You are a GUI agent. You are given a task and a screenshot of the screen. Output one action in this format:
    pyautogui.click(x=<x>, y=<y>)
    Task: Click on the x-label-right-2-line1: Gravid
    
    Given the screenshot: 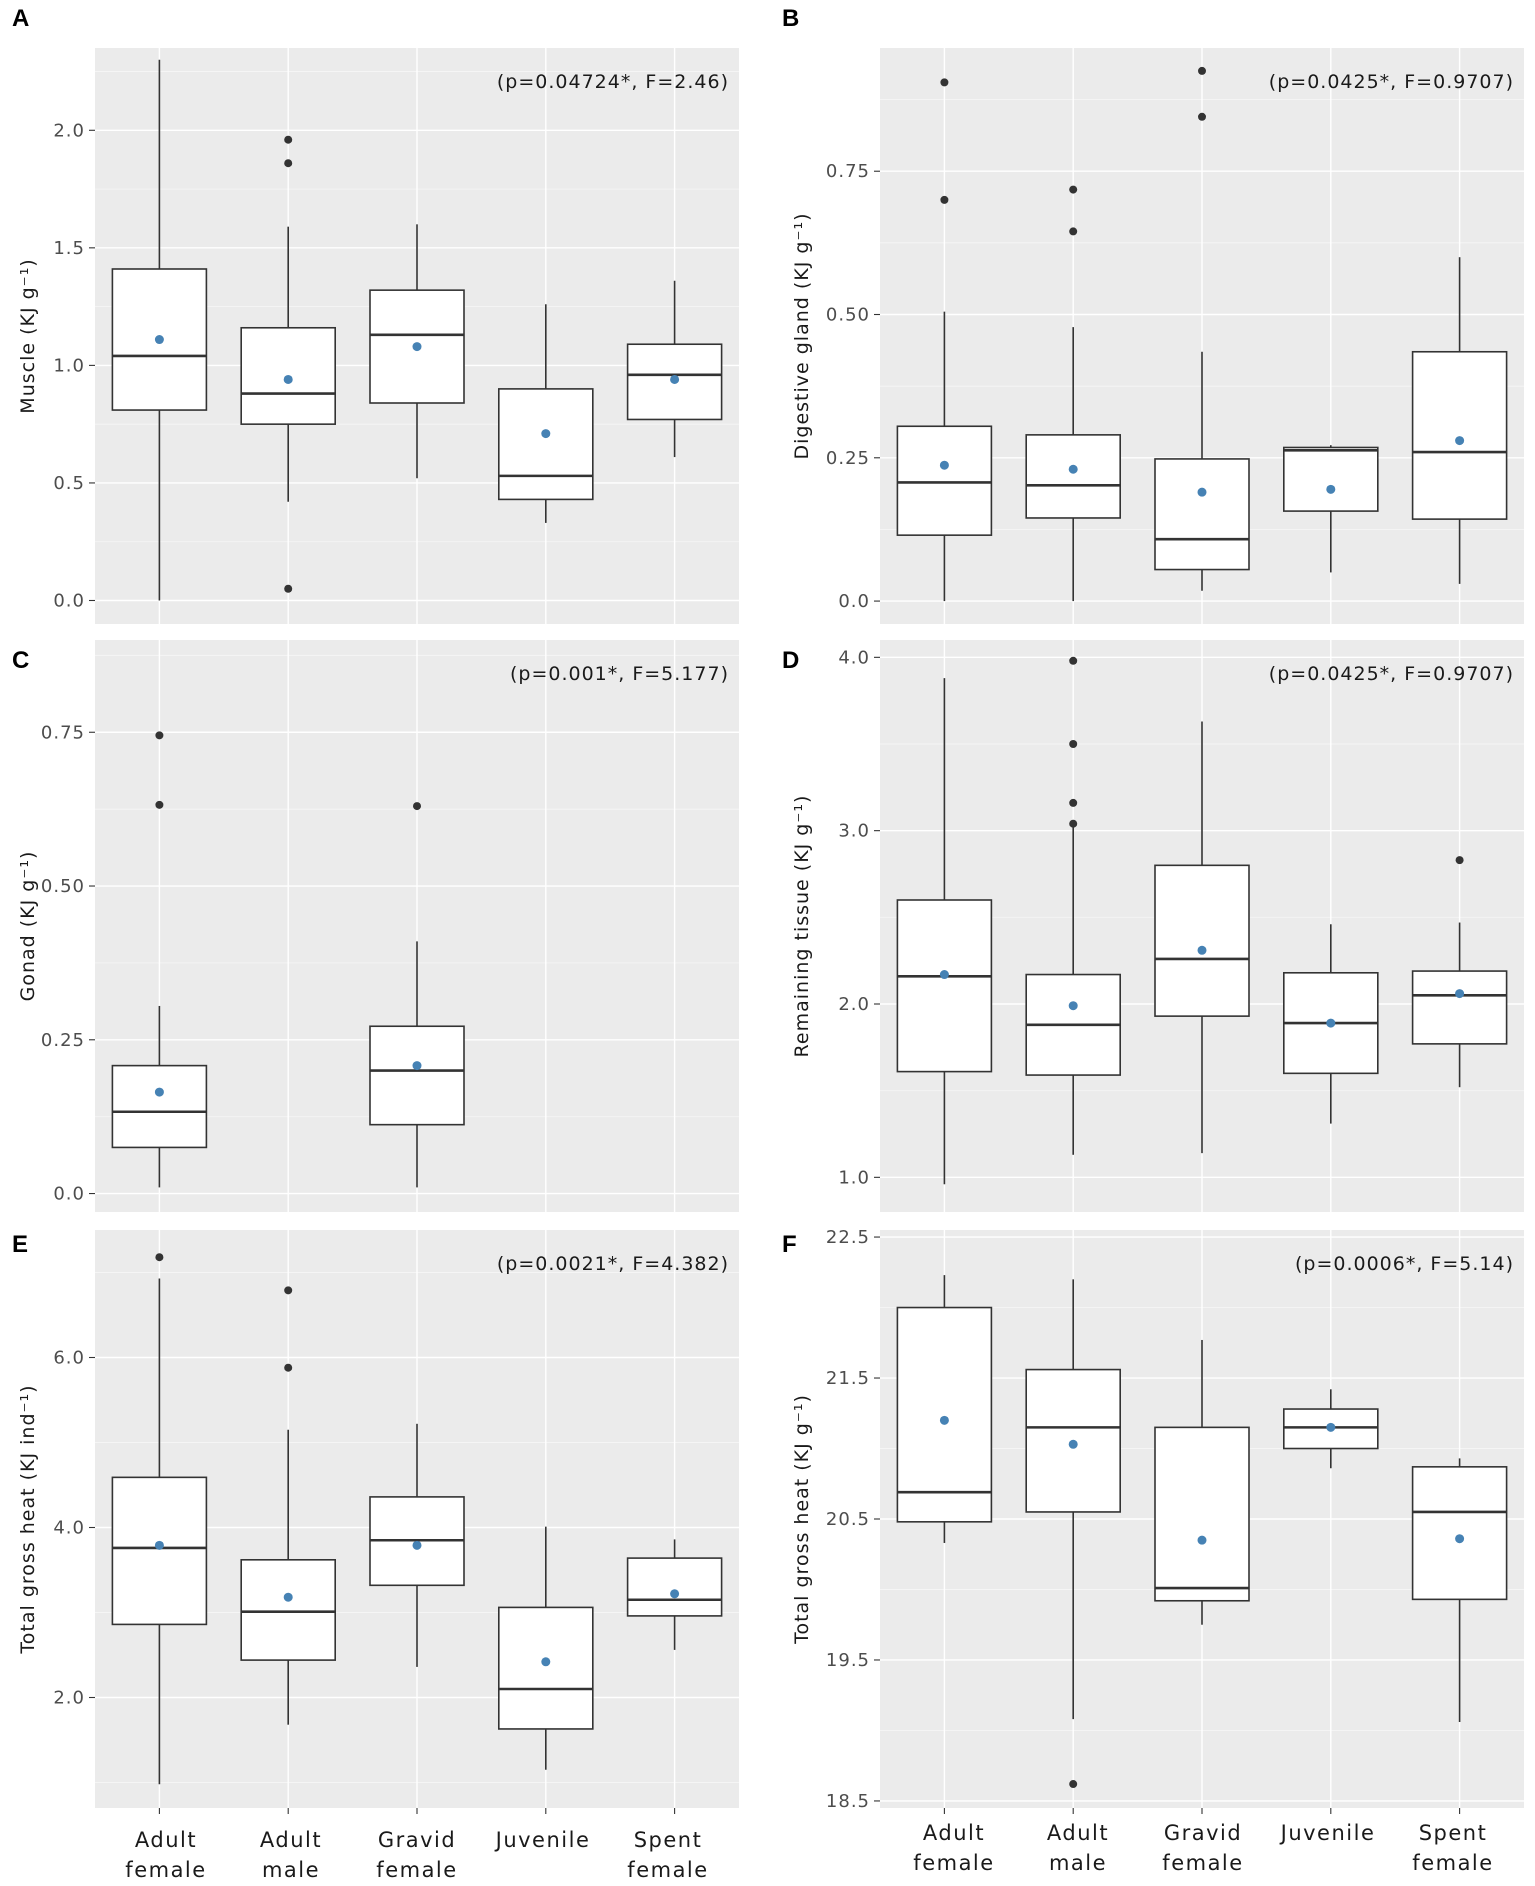 What is the action you would take?
    pyautogui.click(x=1203, y=1833)
    